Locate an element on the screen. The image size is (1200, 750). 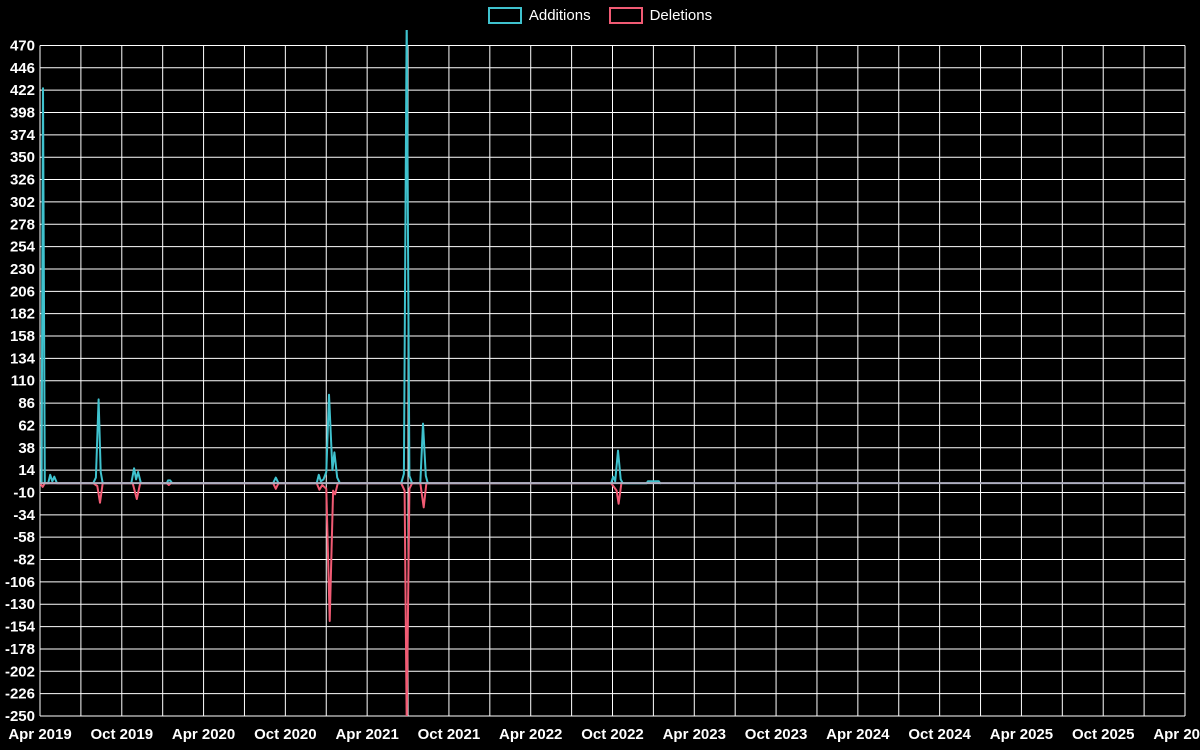
y-axis-tick-label: -58 is located at coordinates (24, 537).